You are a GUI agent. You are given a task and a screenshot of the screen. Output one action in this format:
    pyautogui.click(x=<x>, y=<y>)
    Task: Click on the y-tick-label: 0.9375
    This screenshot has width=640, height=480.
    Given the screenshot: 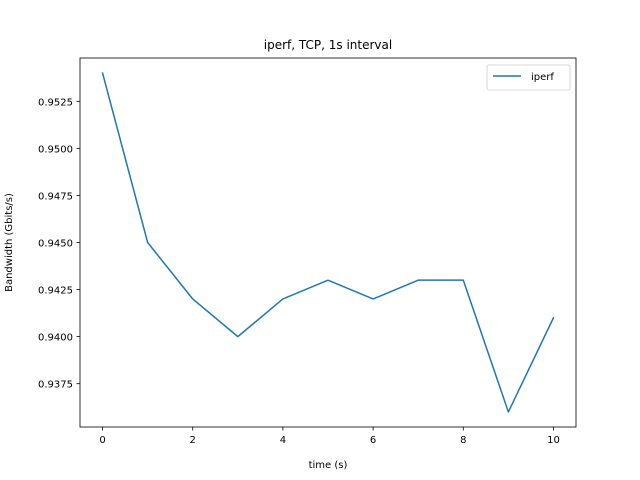 What is the action you would take?
    pyautogui.click(x=55, y=385)
    